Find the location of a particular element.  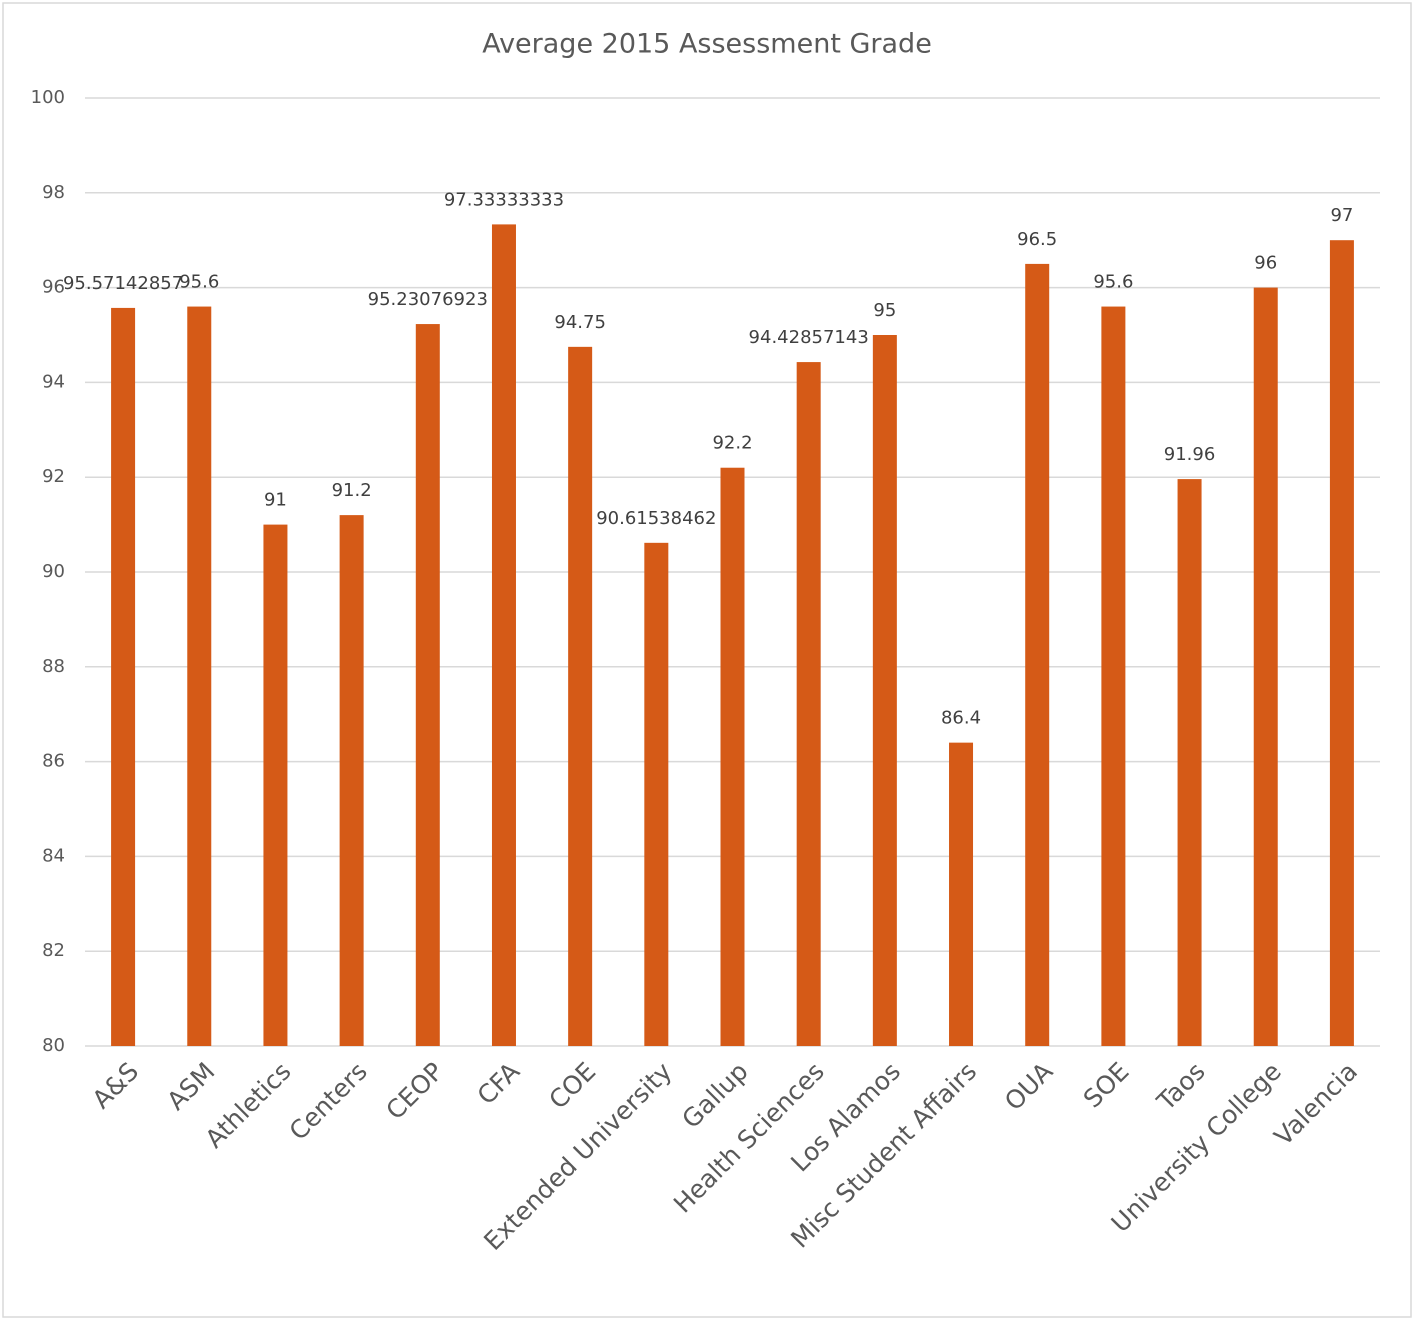

y-tick-label: 96 is located at coordinates (53, 287).